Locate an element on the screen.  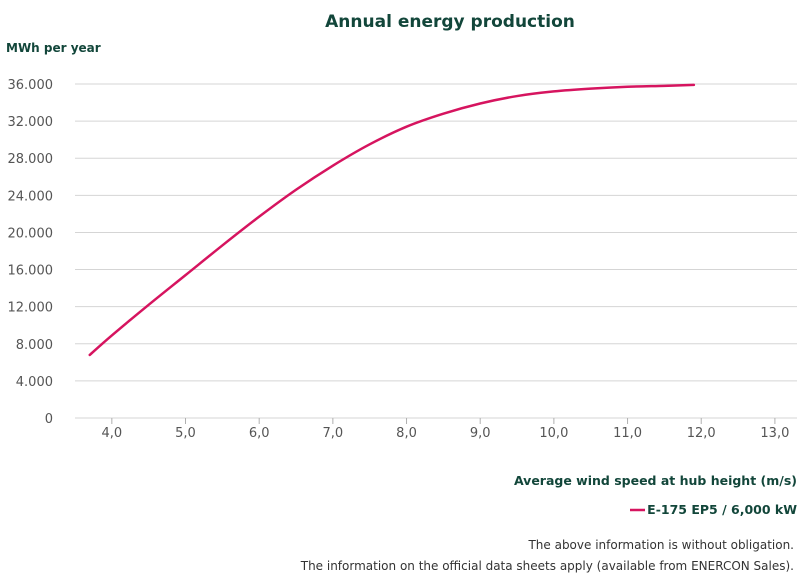
y-tick-label: 20.000 is located at coordinates (31, 233).